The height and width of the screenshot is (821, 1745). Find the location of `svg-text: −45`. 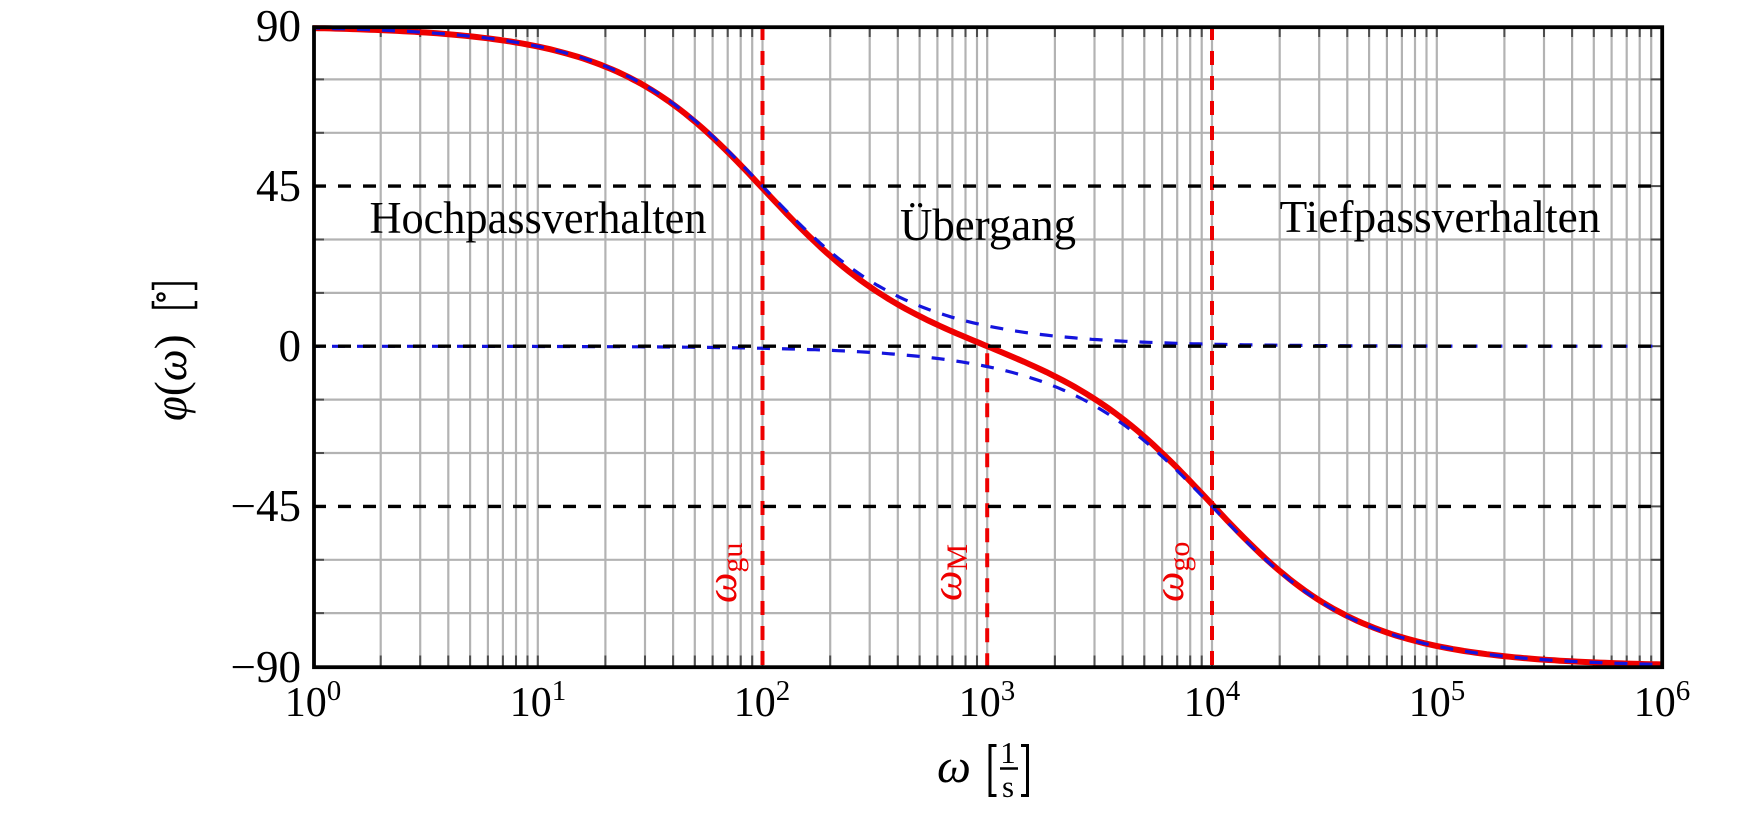

svg-text: −45 is located at coordinates (266, 506).